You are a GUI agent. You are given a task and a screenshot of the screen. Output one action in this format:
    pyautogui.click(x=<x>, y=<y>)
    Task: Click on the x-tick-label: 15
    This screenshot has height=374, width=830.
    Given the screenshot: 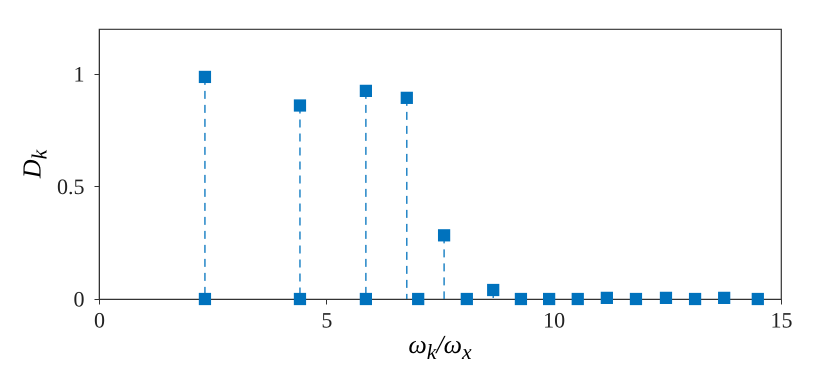 What is the action you would take?
    pyautogui.click(x=781, y=320)
    